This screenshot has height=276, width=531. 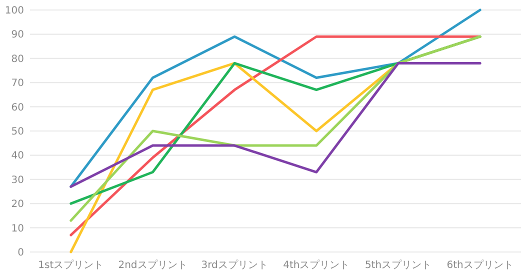 I want to click on x-tick-label: 2ndスプリント, so click(x=153, y=265).